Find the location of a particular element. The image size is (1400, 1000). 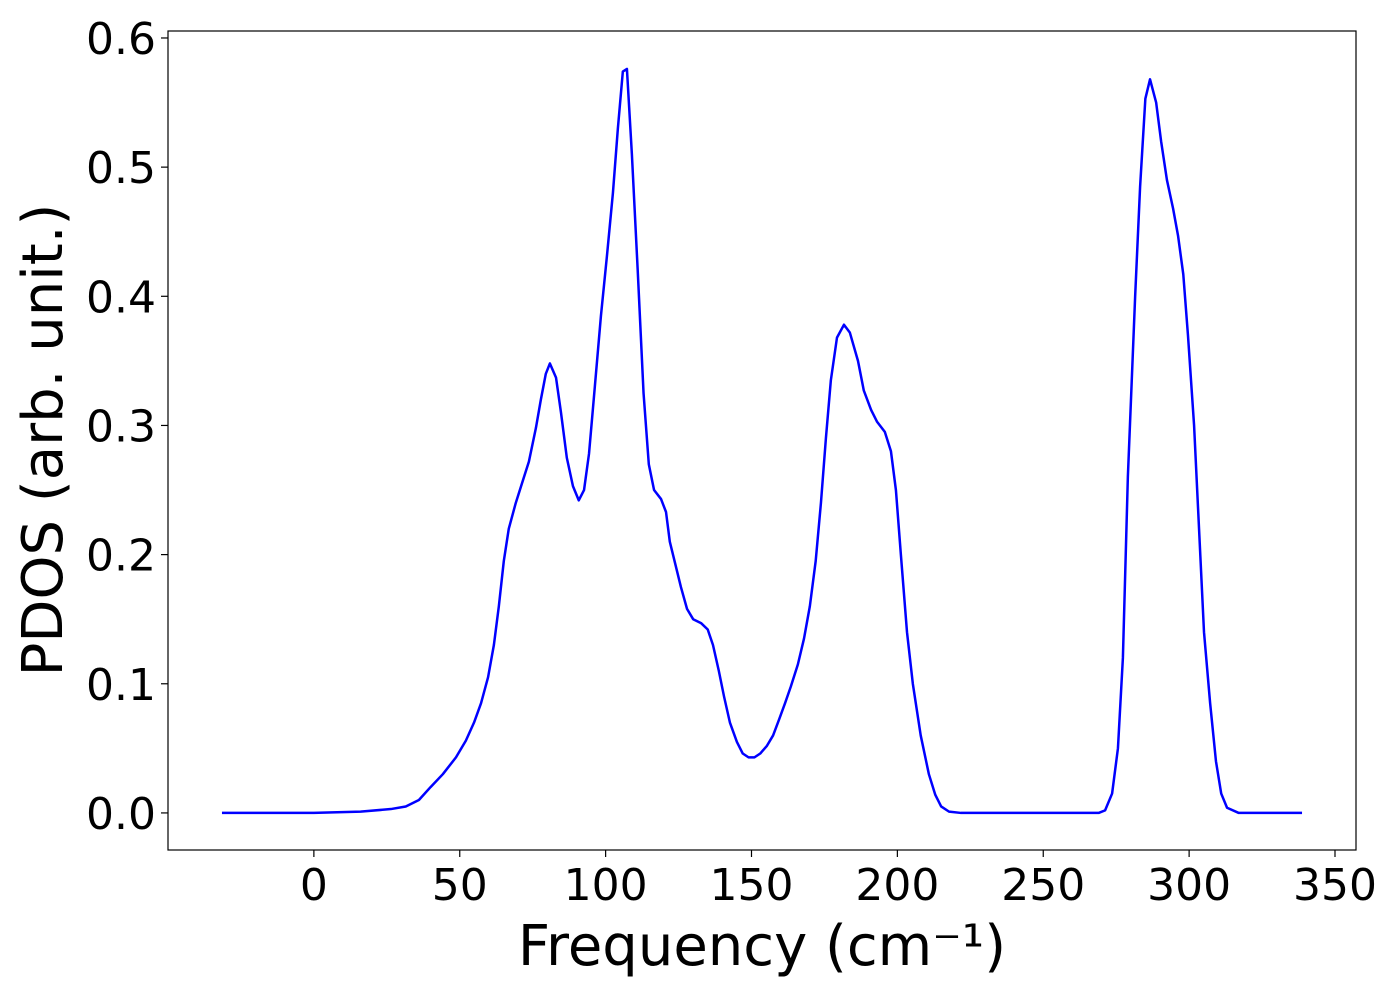

x-tick-label: 150 is located at coordinates (752, 885).